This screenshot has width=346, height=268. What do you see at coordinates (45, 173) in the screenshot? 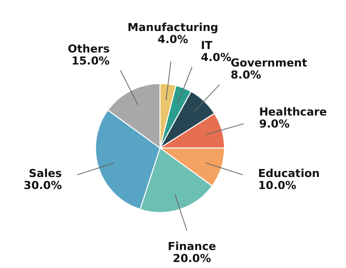
I see `slice-label: Sales` at bounding box center [45, 173].